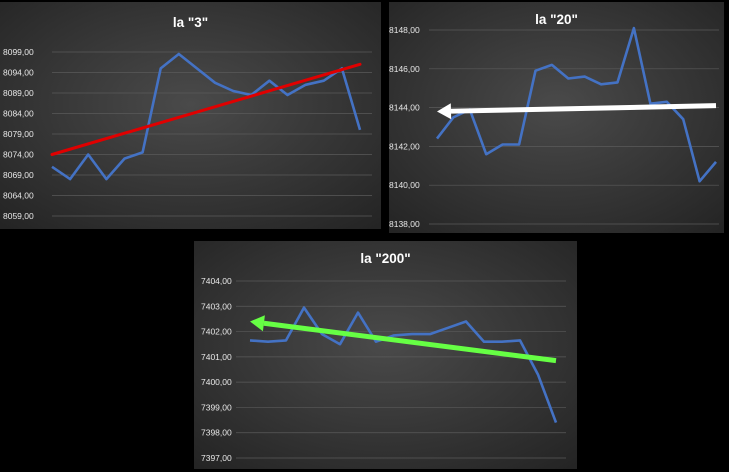 This screenshot has width=729, height=472. I want to click on y-tick-label: 8094,00, so click(18, 73).